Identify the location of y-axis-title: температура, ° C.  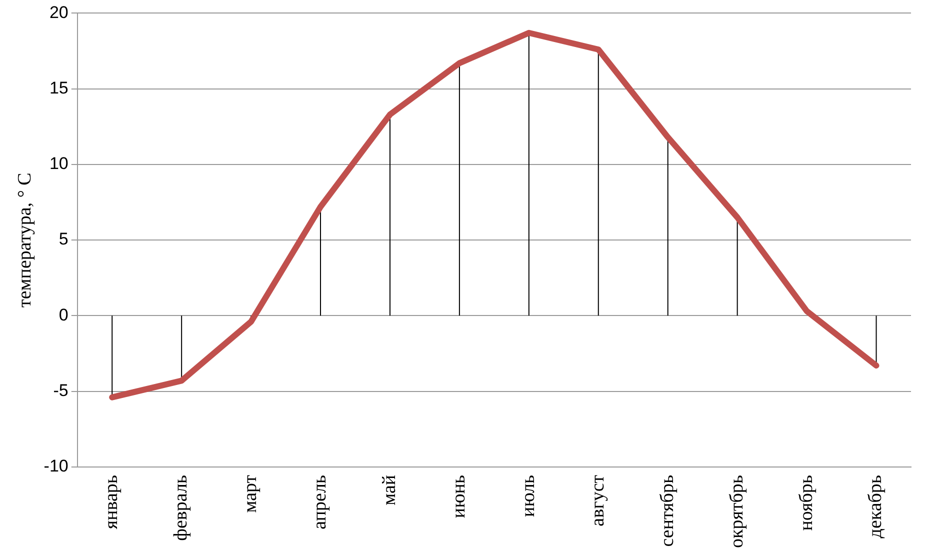
(25, 240).